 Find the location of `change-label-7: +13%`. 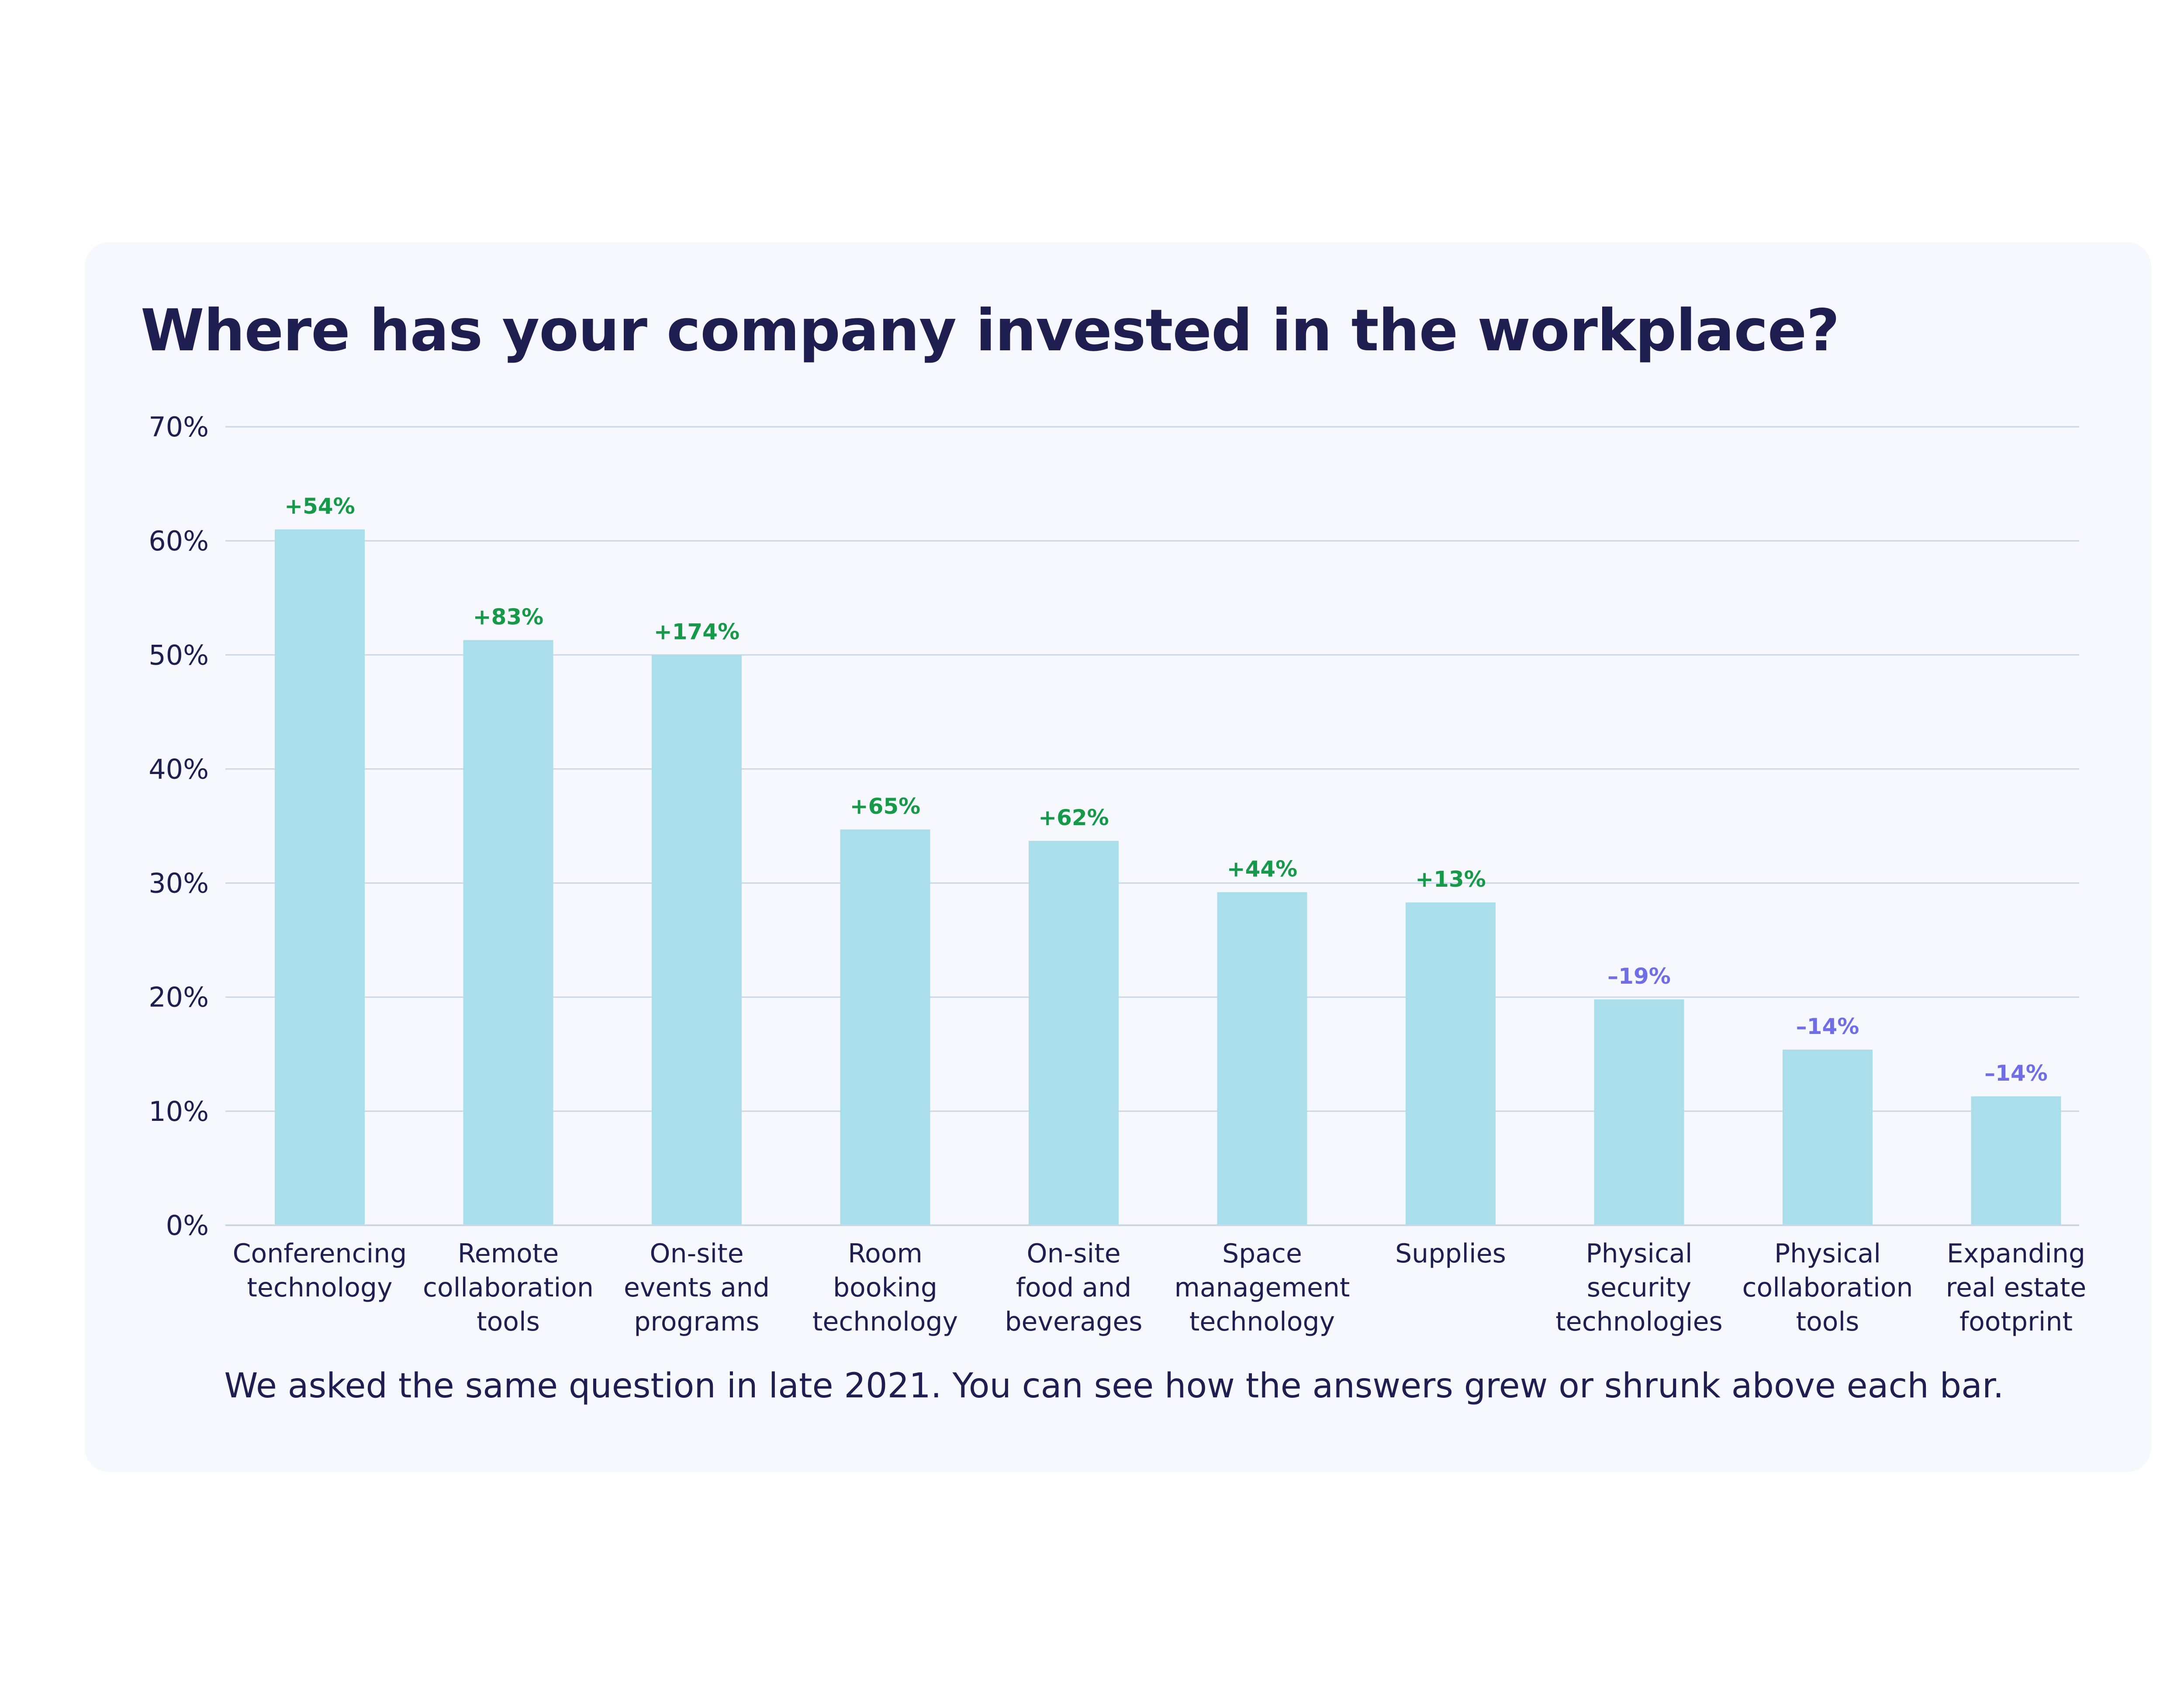

change-label-7: +13% is located at coordinates (1450, 879).